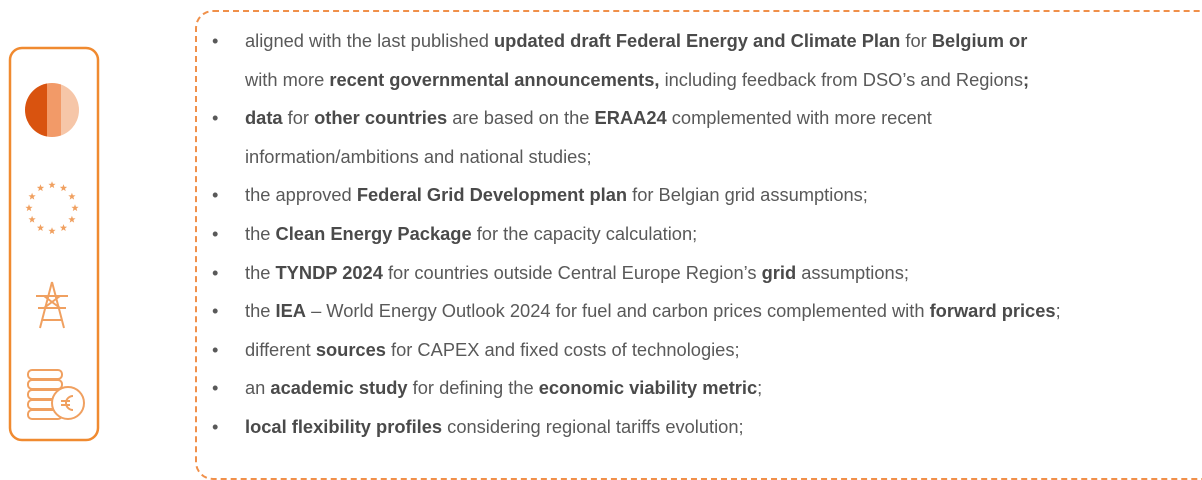 The image size is (1202, 480). What do you see at coordinates (492, 195) in the screenshot?
I see `bold-text: Federal Grid Development plan` at bounding box center [492, 195].